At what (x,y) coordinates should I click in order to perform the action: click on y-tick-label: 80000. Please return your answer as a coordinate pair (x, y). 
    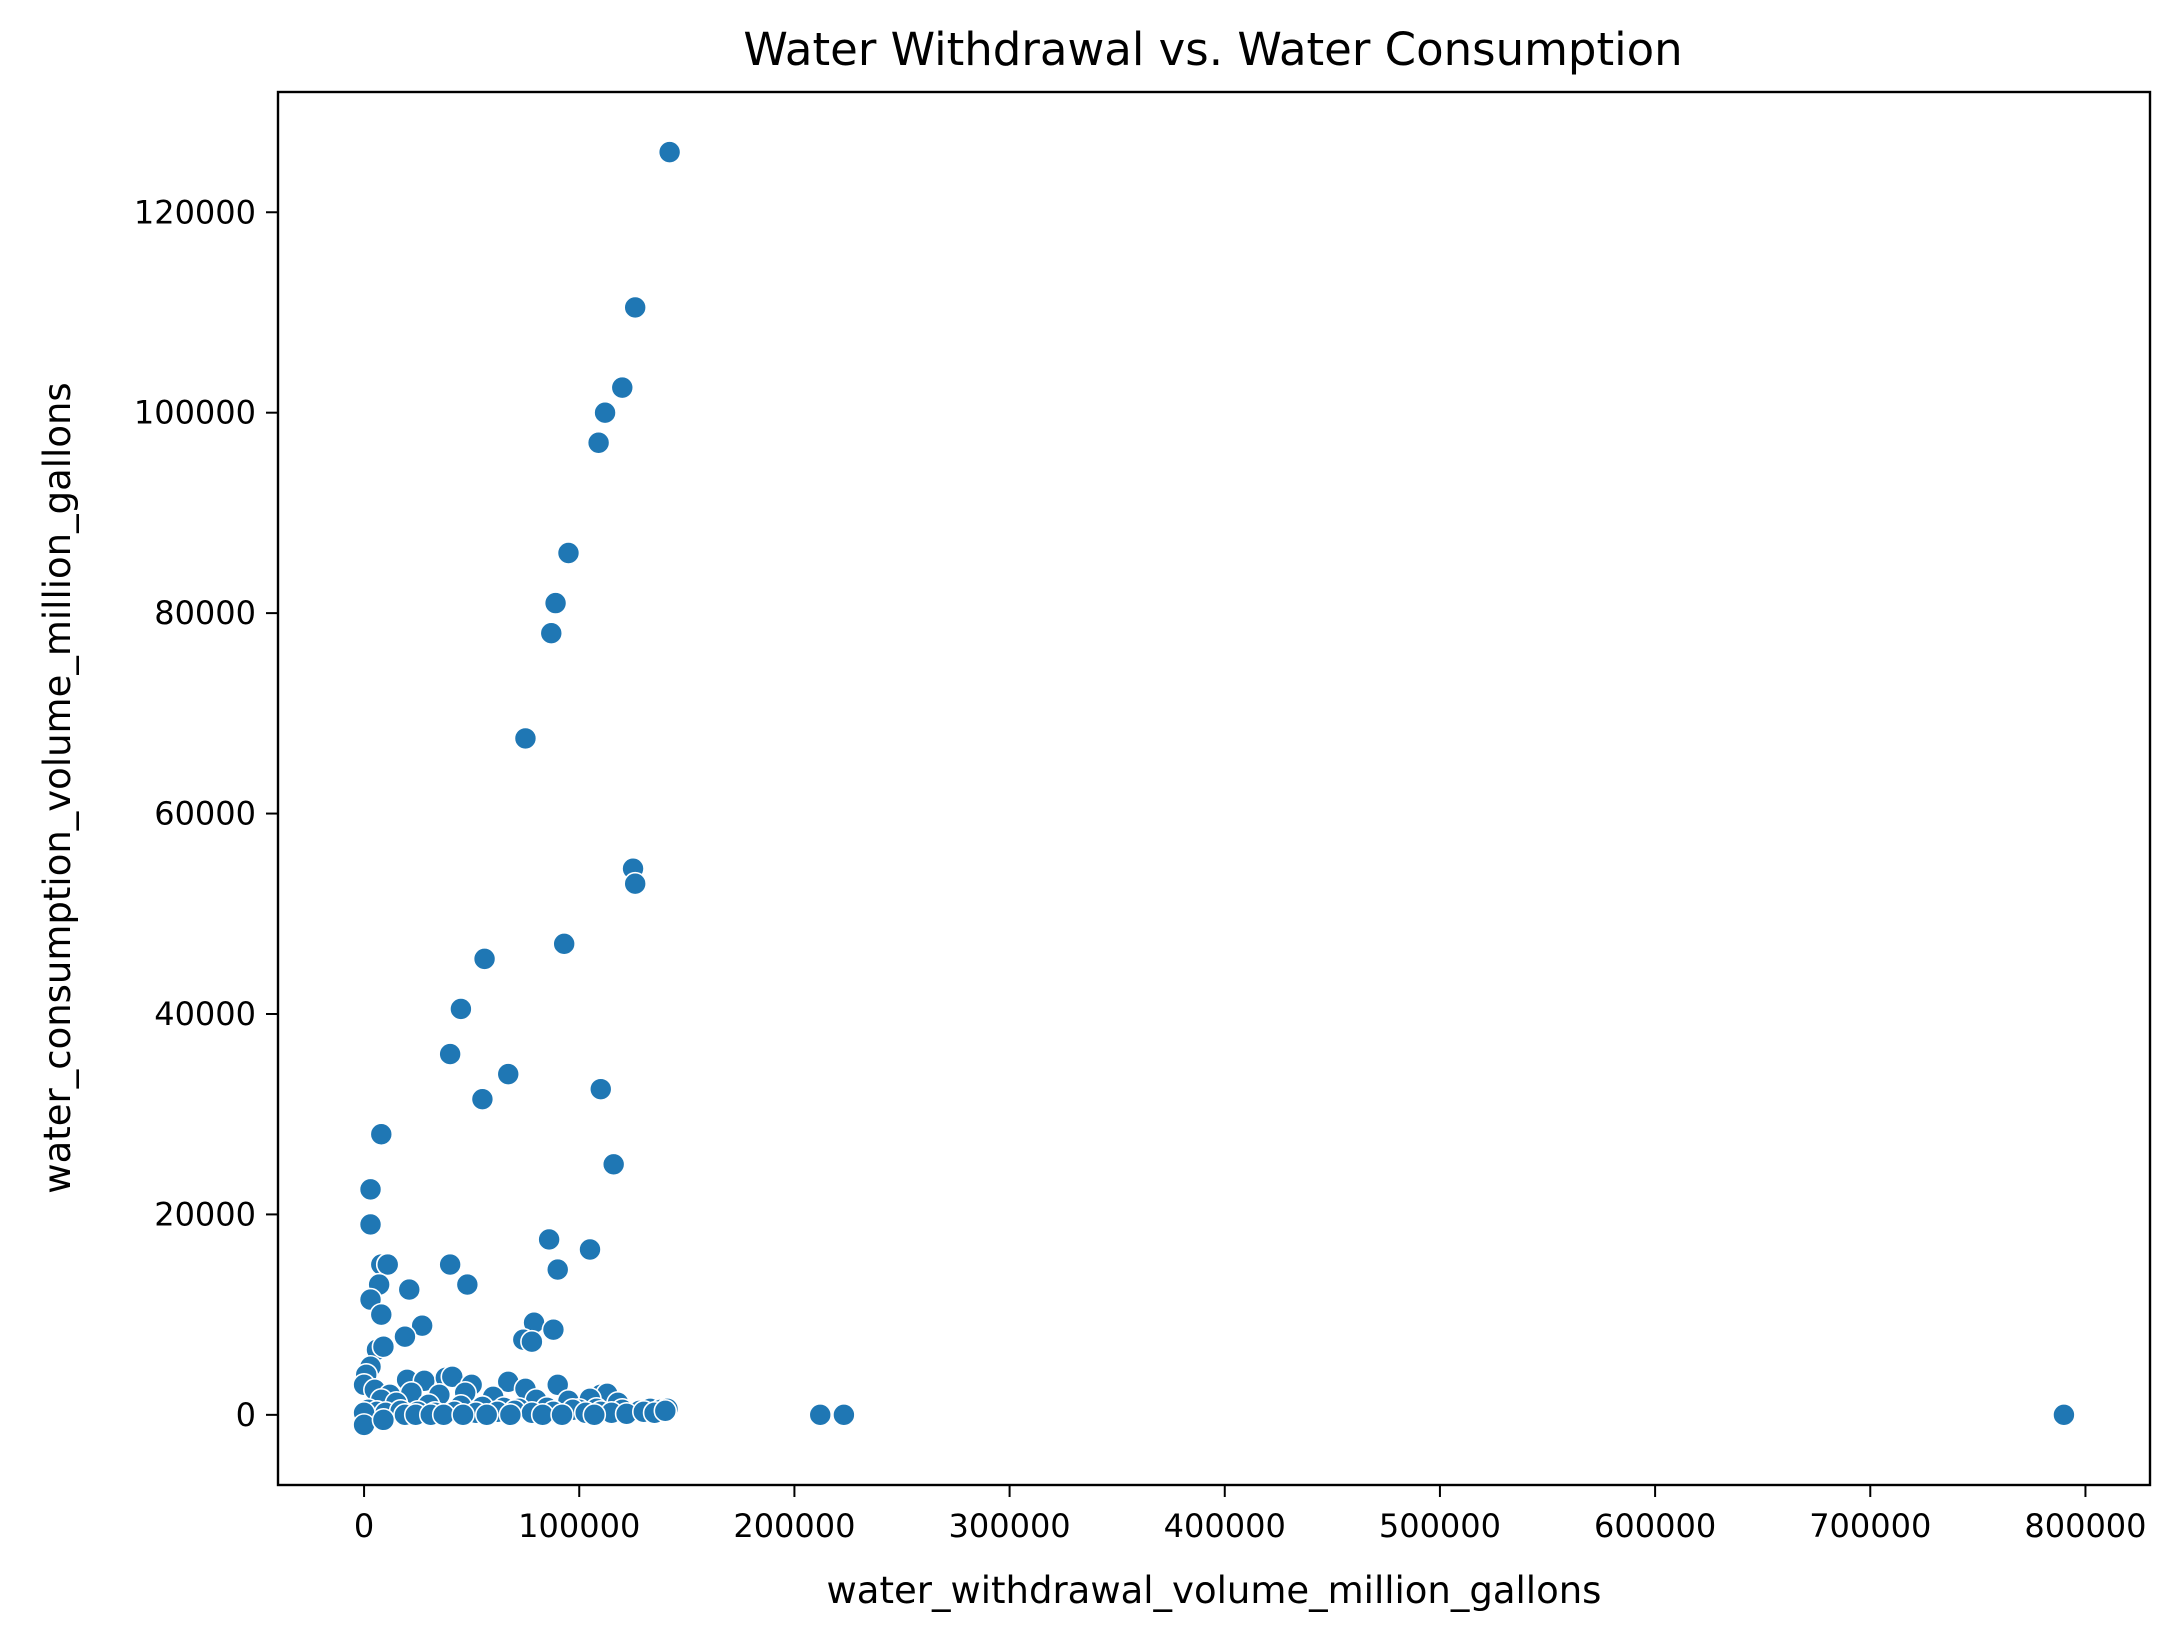
    Looking at the image, I should click on (205, 613).